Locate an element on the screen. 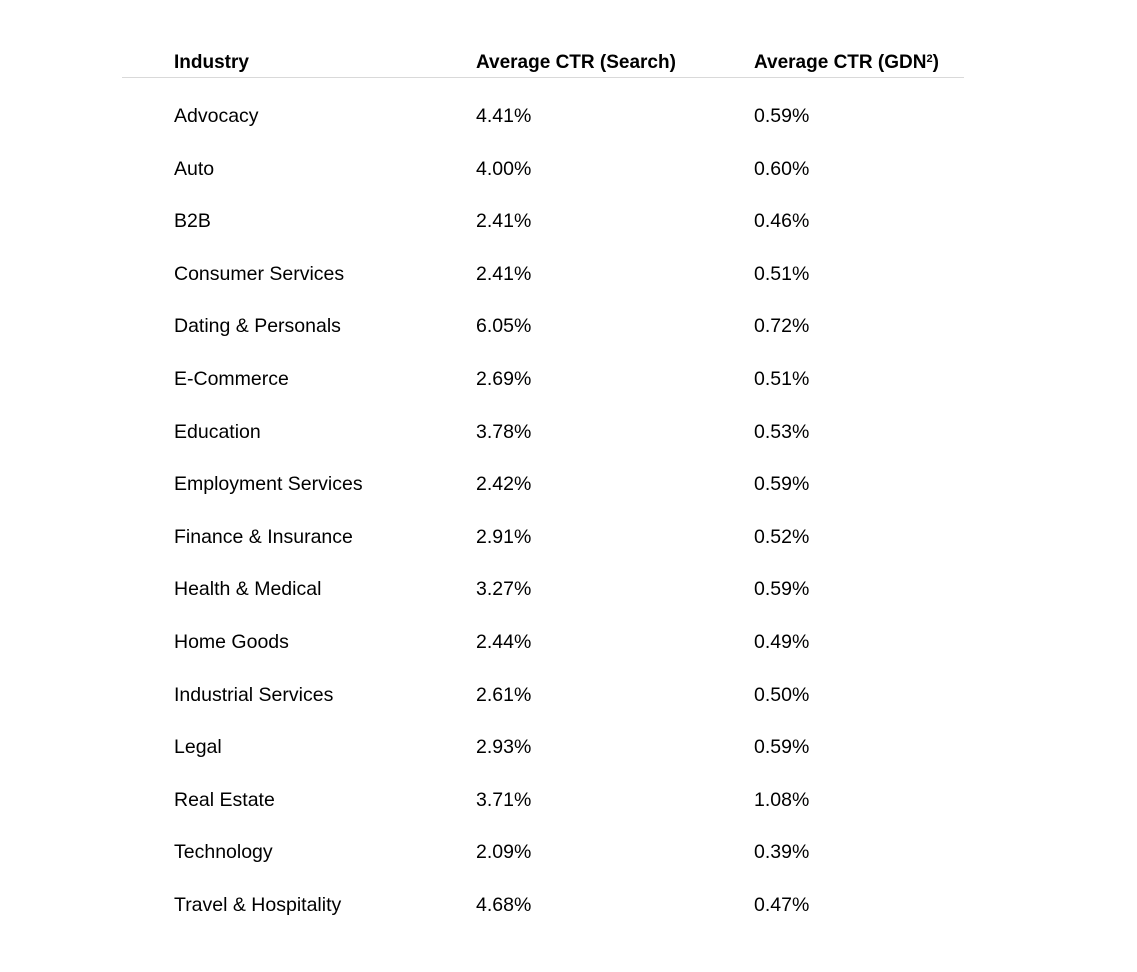 This screenshot has width=1137, height=972. cell-ctr-gdn: 0.53% is located at coordinates (782, 431).